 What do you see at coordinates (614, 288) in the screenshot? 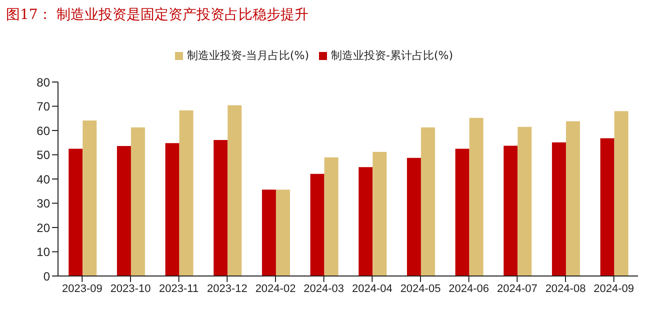
I see `x-tick-label: 2024-09` at bounding box center [614, 288].